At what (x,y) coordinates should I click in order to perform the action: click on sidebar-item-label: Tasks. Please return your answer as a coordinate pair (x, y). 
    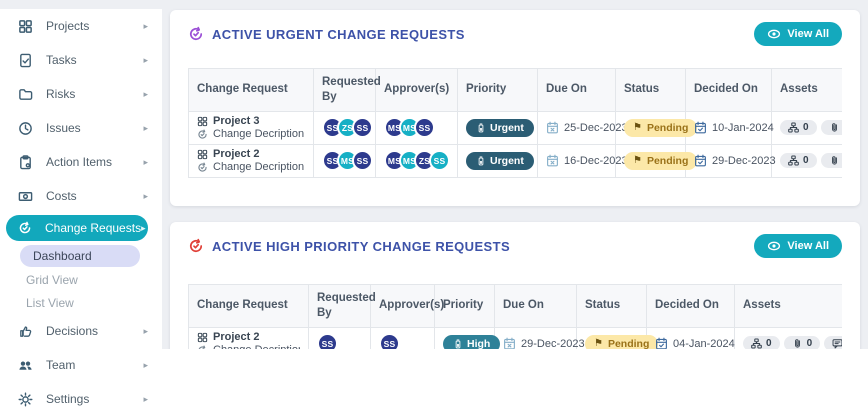
    Looking at the image, I should click on (61, 60).